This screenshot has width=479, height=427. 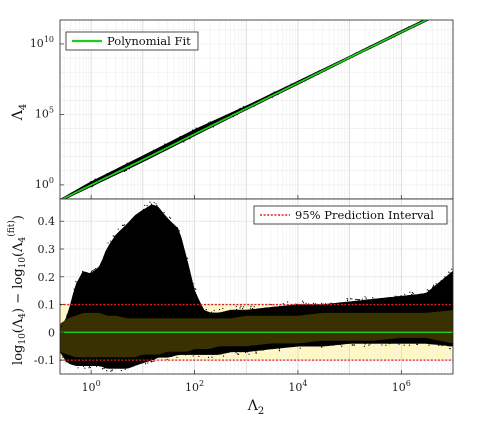 What do you see at coordinates (44, 360) in the screenshot?
I see `bottom-y-tick-label: -0.1` at bounding box center [44, 360].